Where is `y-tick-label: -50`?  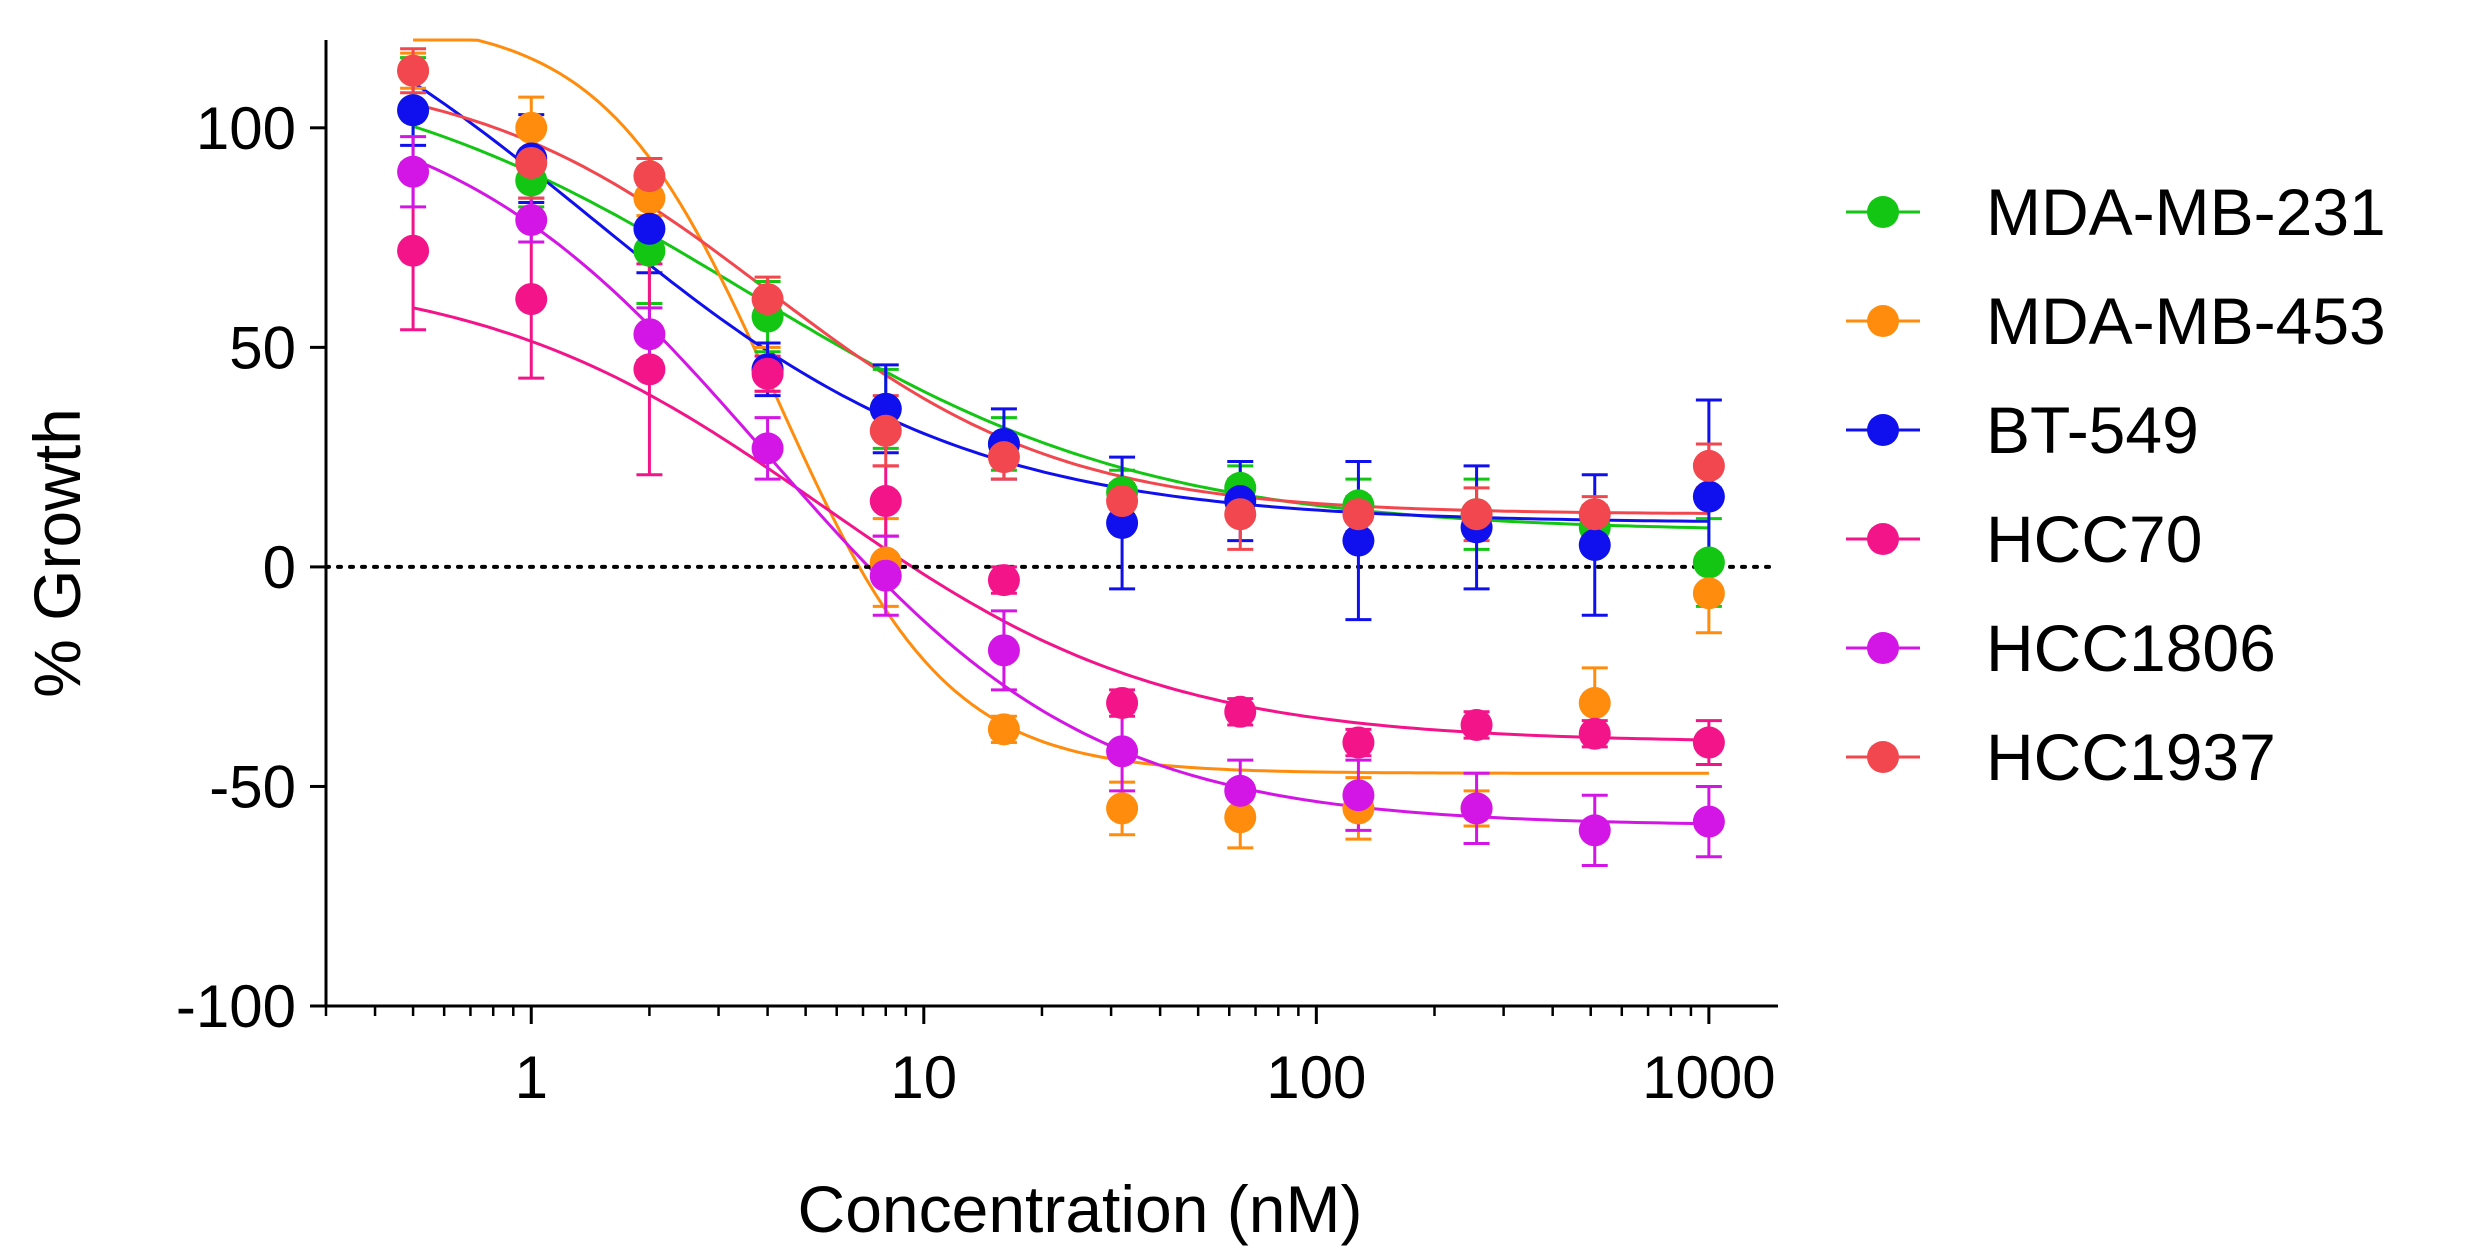
y-tick-label: -50 is located at coordinates (252, 786).